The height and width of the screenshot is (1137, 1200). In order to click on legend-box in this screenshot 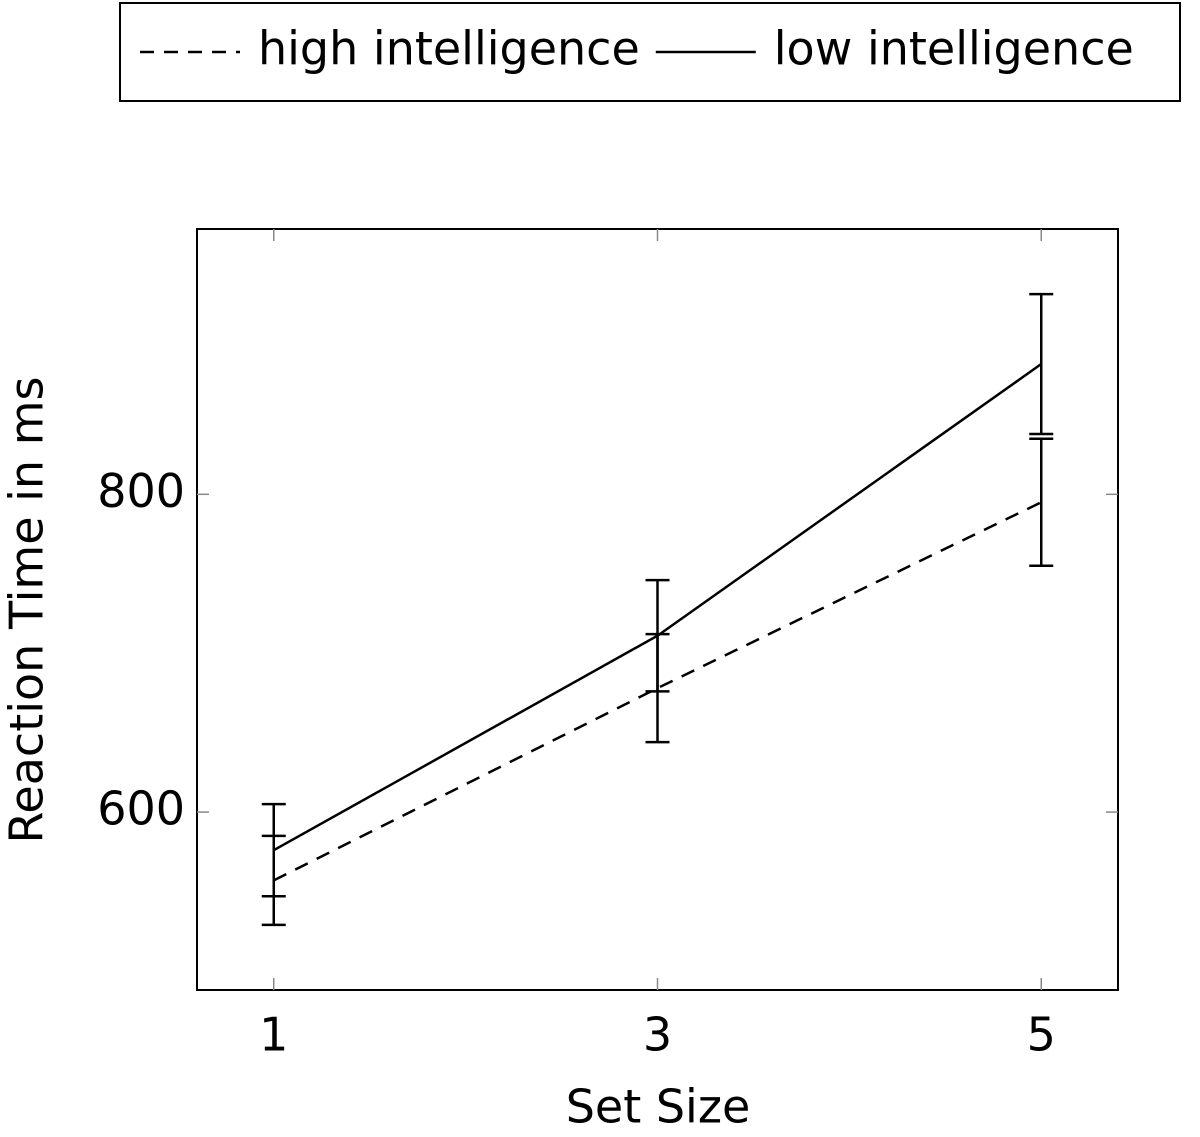, I will do `click(650, 52)`.